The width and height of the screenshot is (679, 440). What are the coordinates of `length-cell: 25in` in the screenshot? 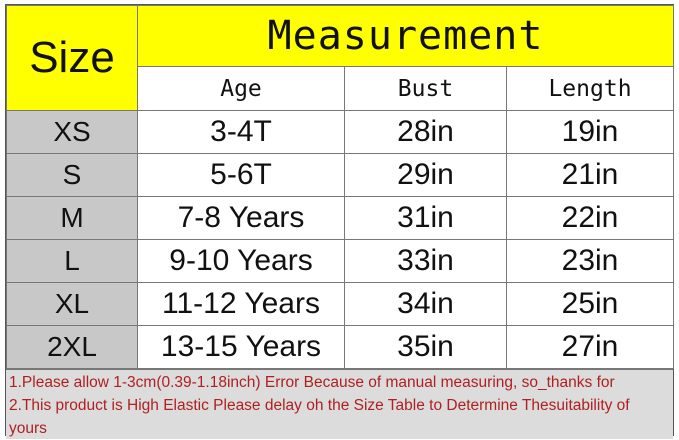 It's located at (590, 304).